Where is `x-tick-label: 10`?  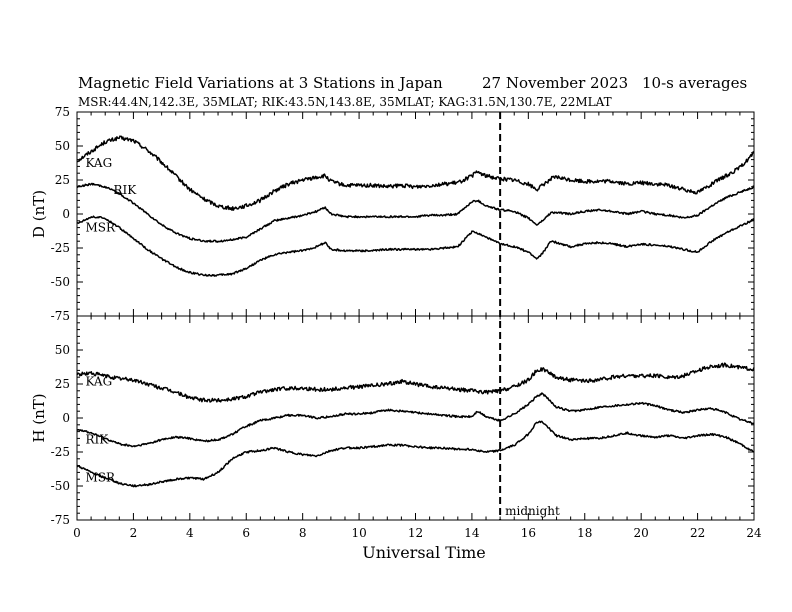
x-tick-label: 10 is located at coordinates (358, 533).